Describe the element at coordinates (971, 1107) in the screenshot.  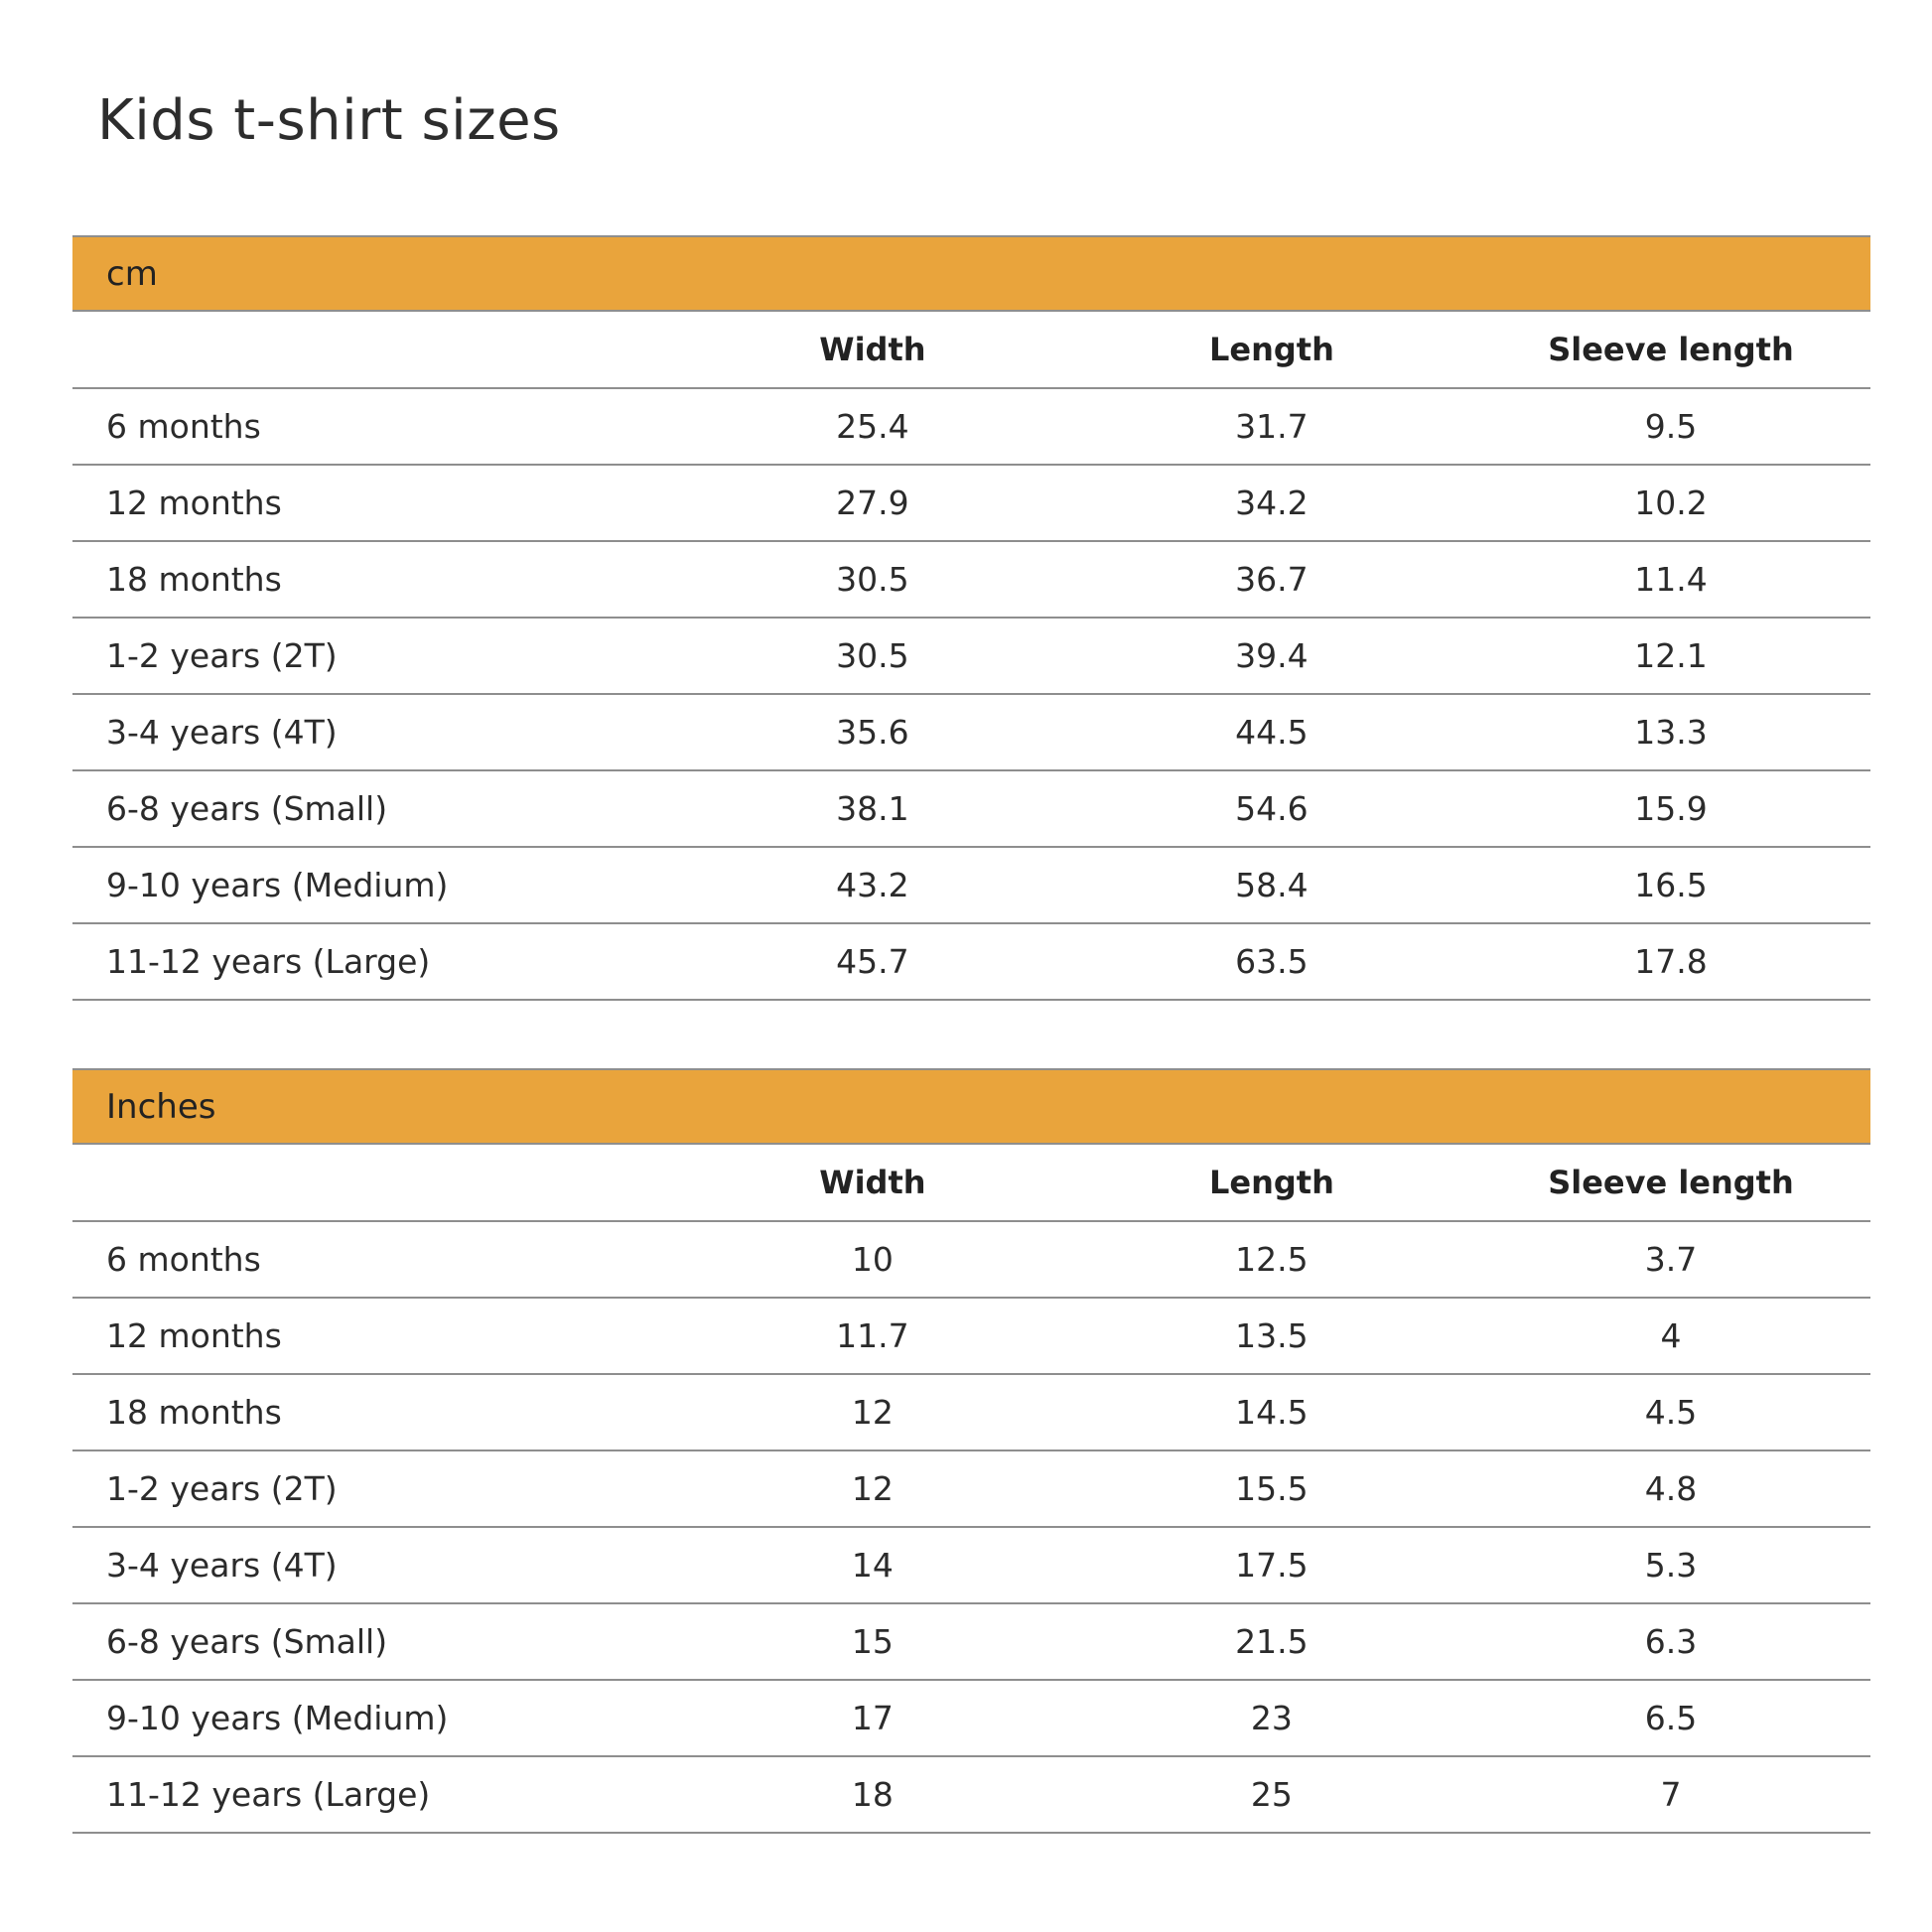
I see `table-section-header-inches: Inches` at that location.